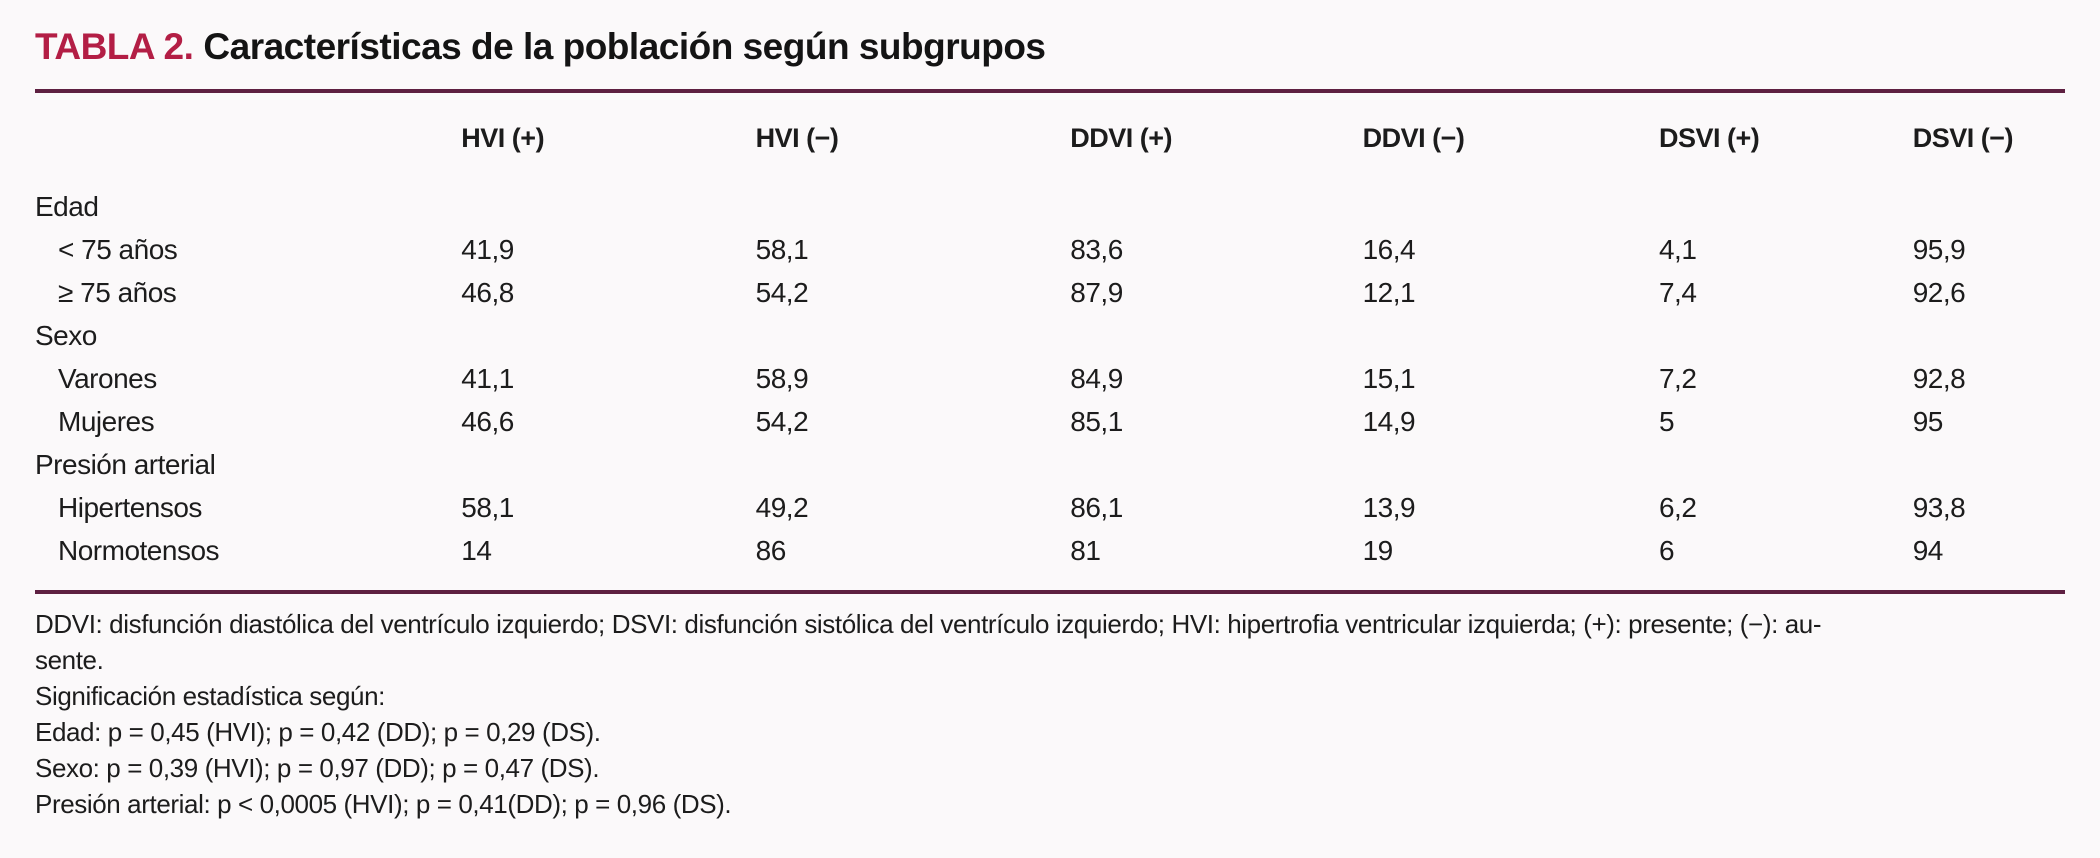 Image resolution: width=2100 pixels, height=858 pixels. What do you see at coordinates (1666, 421) in the screenshot?
I see `cell-value: 5` at bounding box center [1666, 421].